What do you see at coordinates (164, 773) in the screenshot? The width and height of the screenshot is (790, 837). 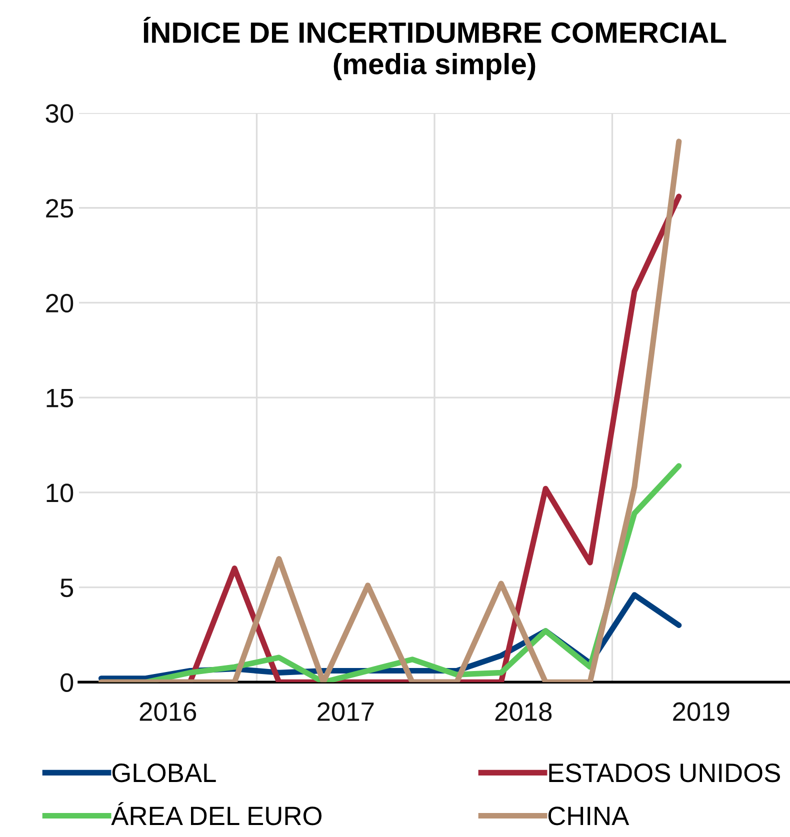 I see `legend-label: GLOBAL` at bounding box center [164, 773].